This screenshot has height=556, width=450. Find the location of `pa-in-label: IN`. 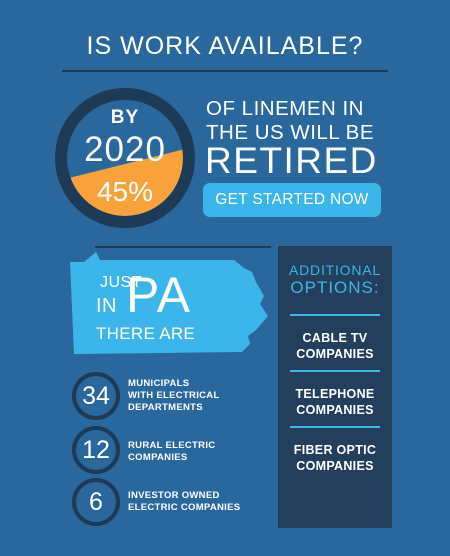

pa-in-label: IN is located at coordinates (106, 306).